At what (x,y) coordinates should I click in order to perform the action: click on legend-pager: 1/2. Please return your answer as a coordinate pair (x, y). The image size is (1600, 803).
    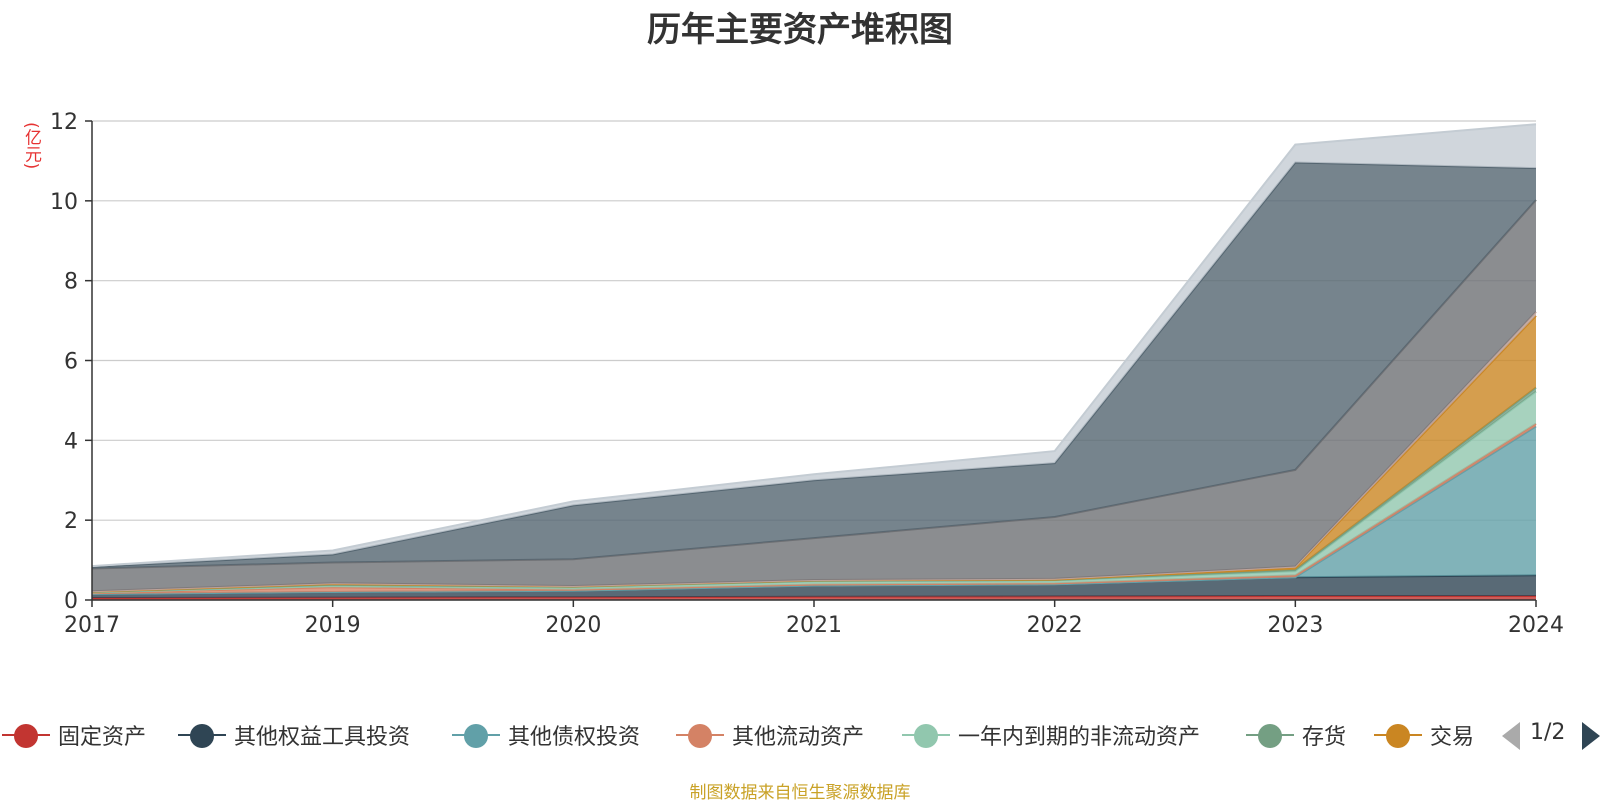
    Looking at the image, I should click on (1550, 735).